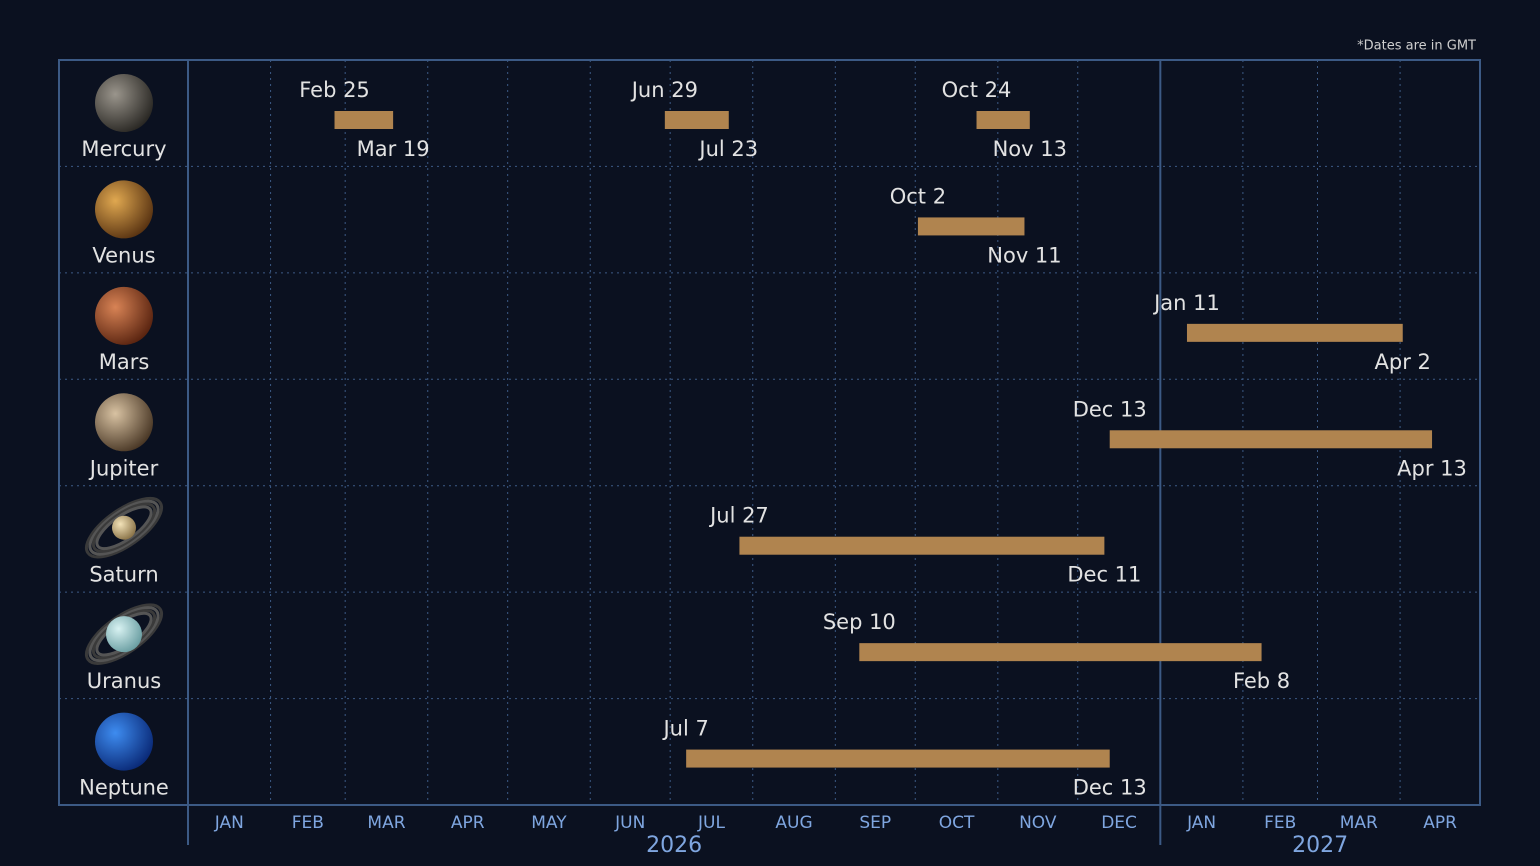  Describe the element at coordinates (1432, 468) in the screenshot. I see `end-label: Apr 13` at that location.